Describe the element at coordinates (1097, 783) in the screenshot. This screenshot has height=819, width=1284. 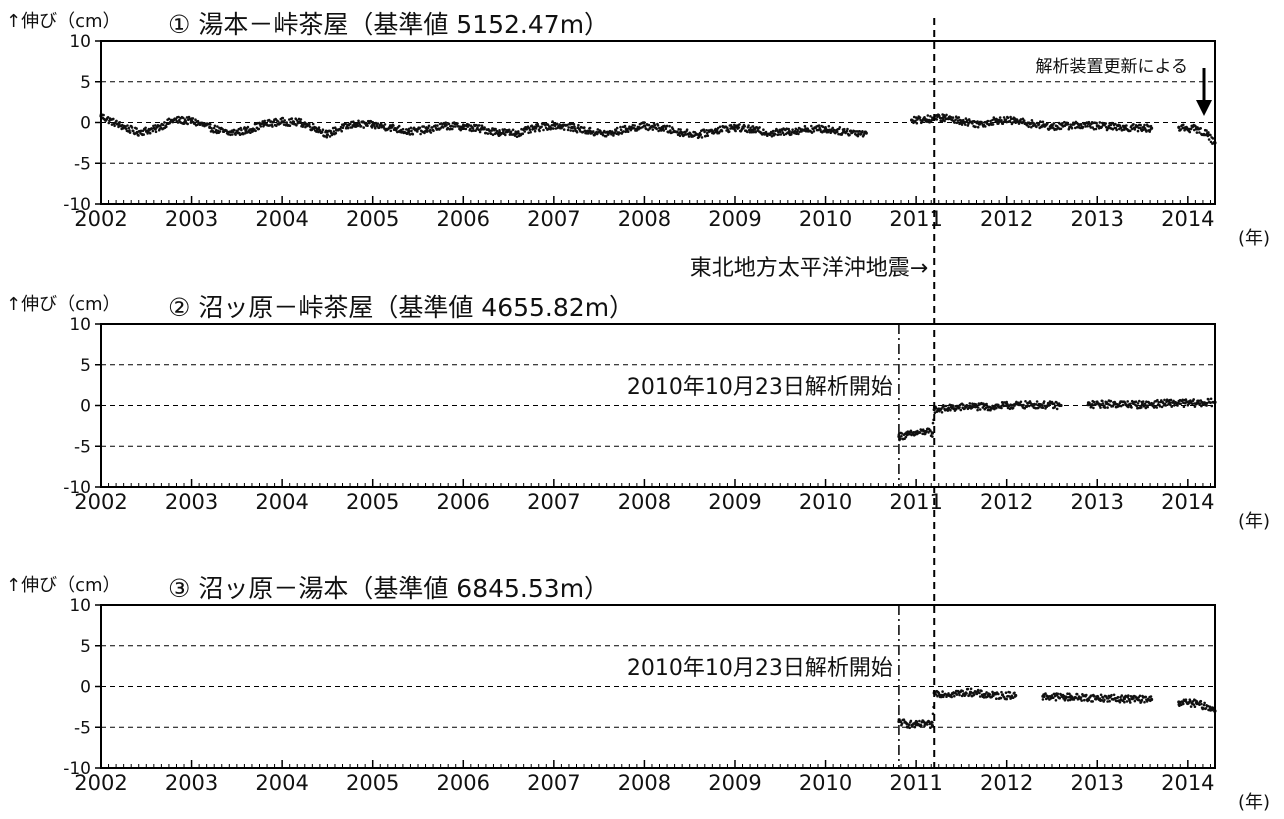
I see `x-tick-label: 2013` at that location.